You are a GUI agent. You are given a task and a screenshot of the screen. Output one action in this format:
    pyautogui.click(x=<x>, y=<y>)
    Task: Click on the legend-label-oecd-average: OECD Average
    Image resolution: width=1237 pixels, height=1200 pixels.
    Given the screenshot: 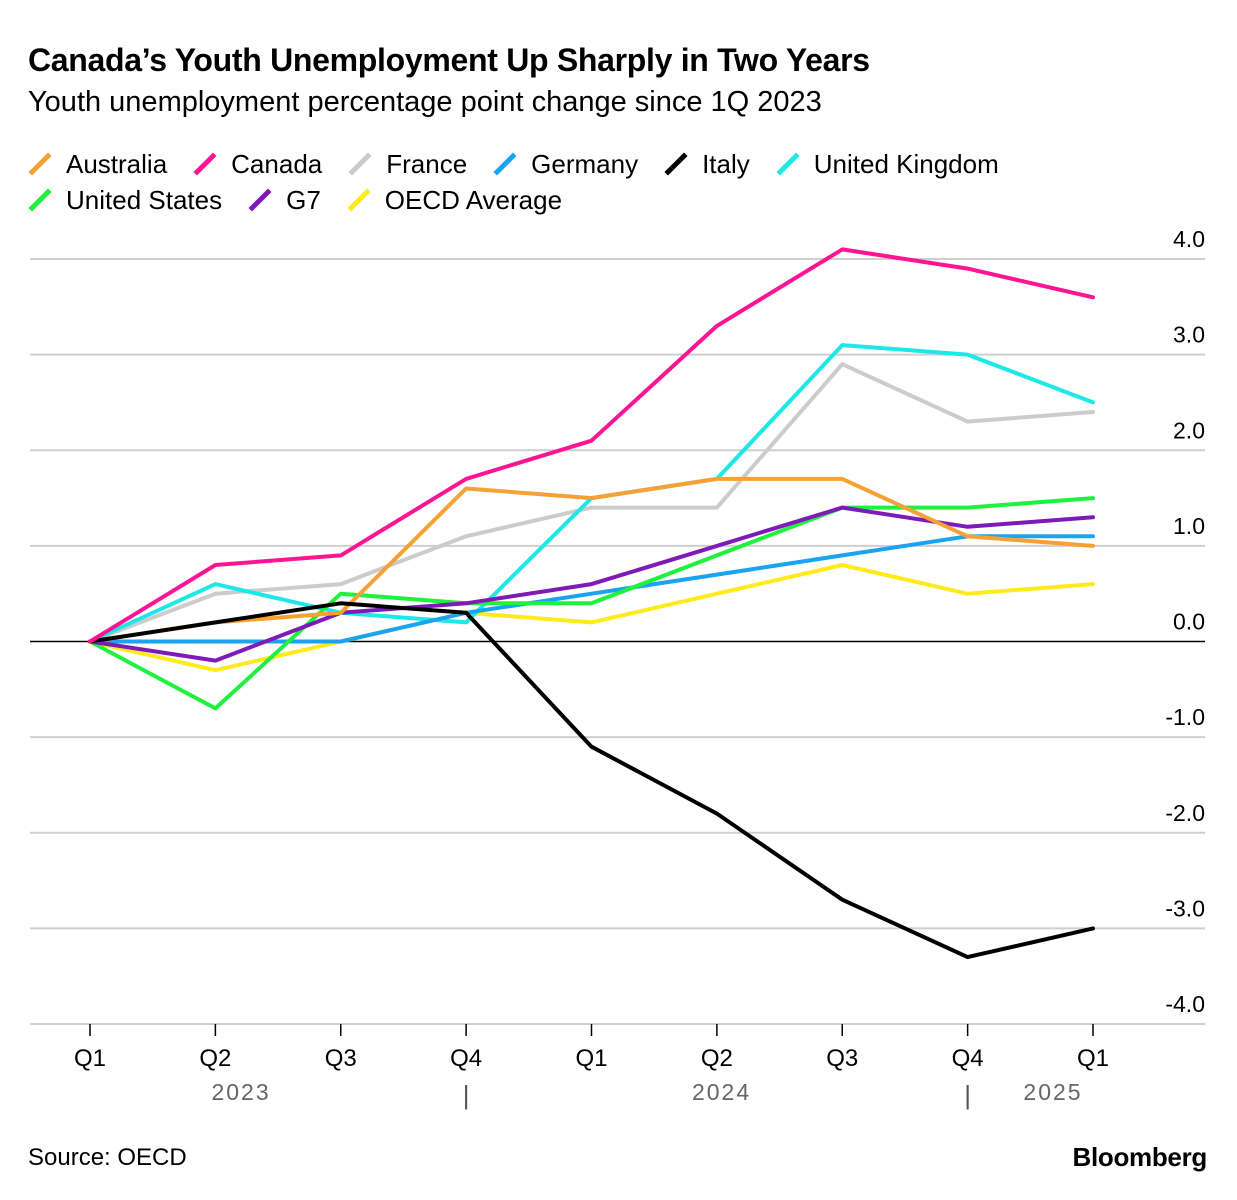 What is the action you would take?
    pyautogui.click(x=473, y=199)
    